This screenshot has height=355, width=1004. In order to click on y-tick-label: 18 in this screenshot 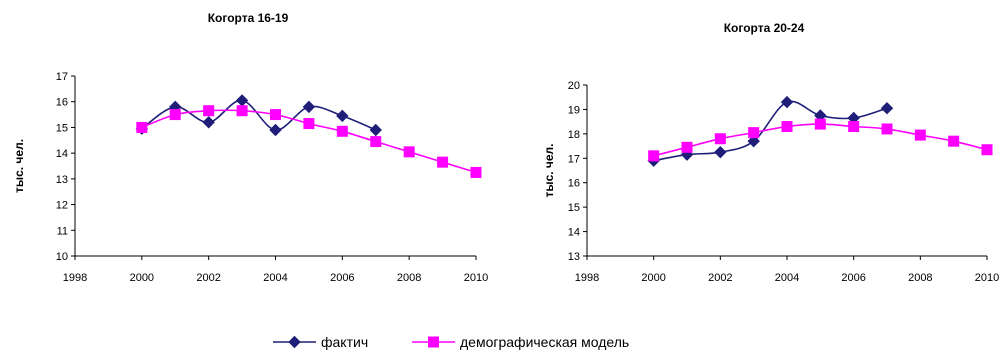, I will do `click(574, 135)`.